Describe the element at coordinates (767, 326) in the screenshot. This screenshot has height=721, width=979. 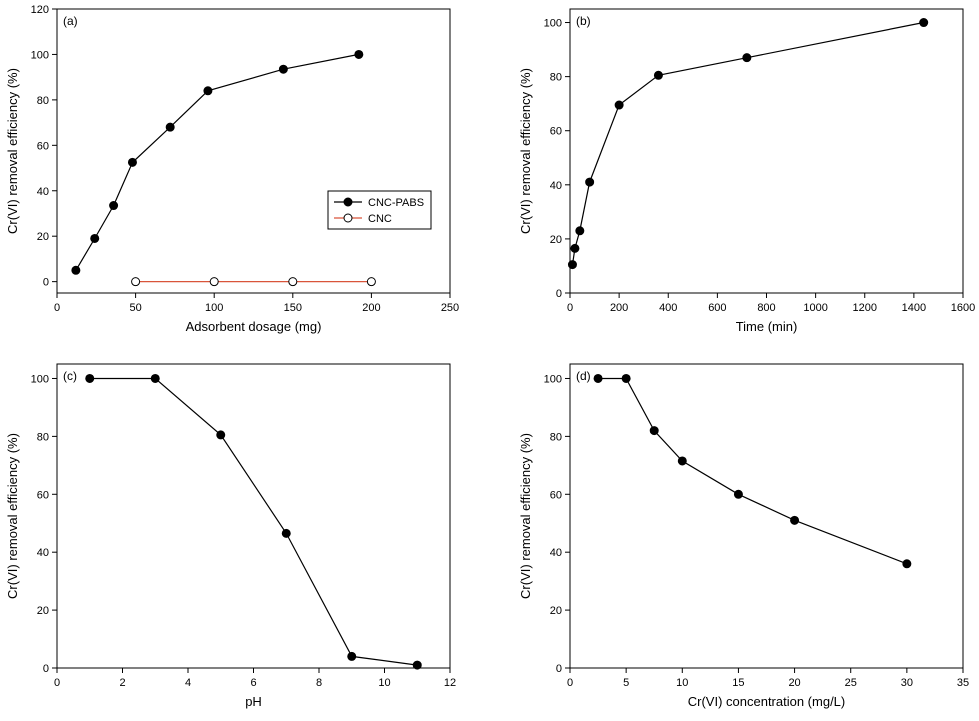
I see `x-axis-title: Time (min)` at that location.